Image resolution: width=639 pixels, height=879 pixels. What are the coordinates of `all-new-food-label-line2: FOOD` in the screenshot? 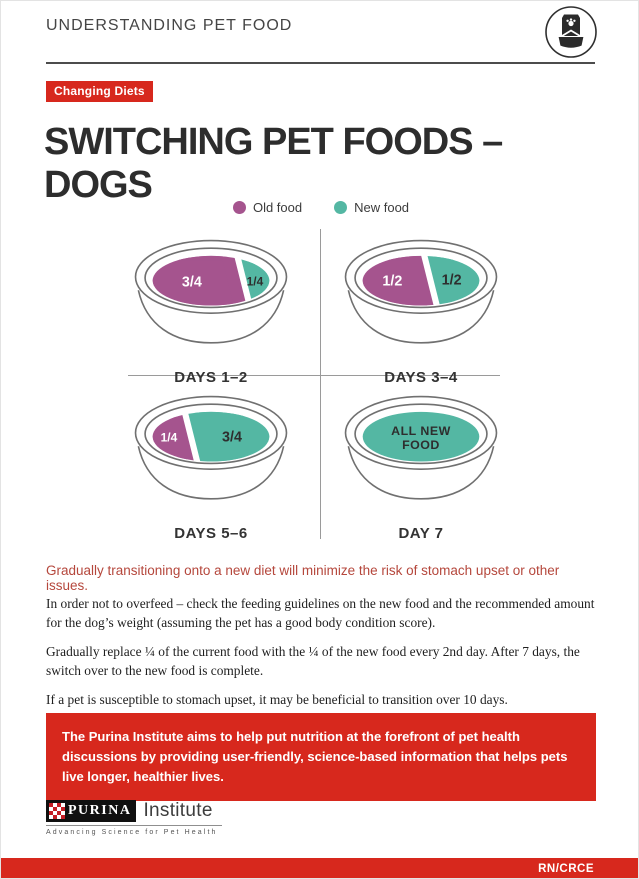 It's located at (421, 445).